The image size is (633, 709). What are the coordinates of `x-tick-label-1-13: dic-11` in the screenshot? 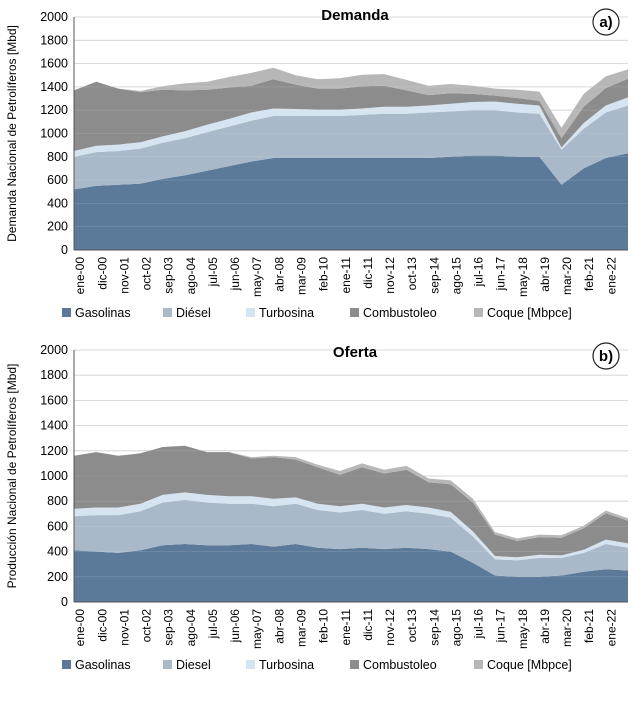 It's located at (368, 625).